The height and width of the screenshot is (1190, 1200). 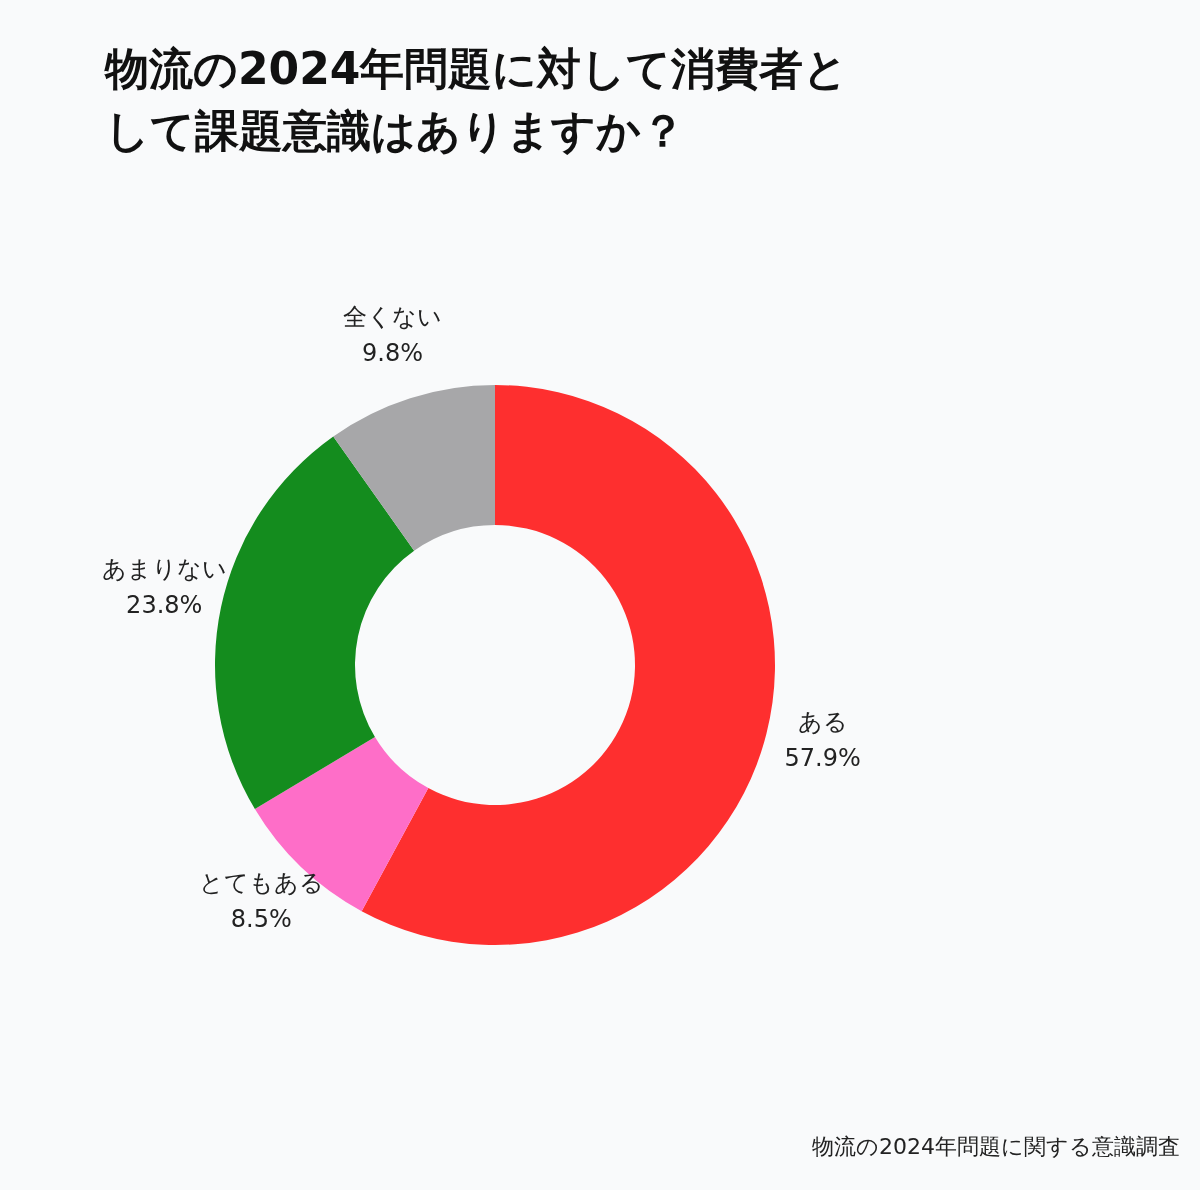 I want to click on data-label: 23.8%, so click(x=164, y=605).